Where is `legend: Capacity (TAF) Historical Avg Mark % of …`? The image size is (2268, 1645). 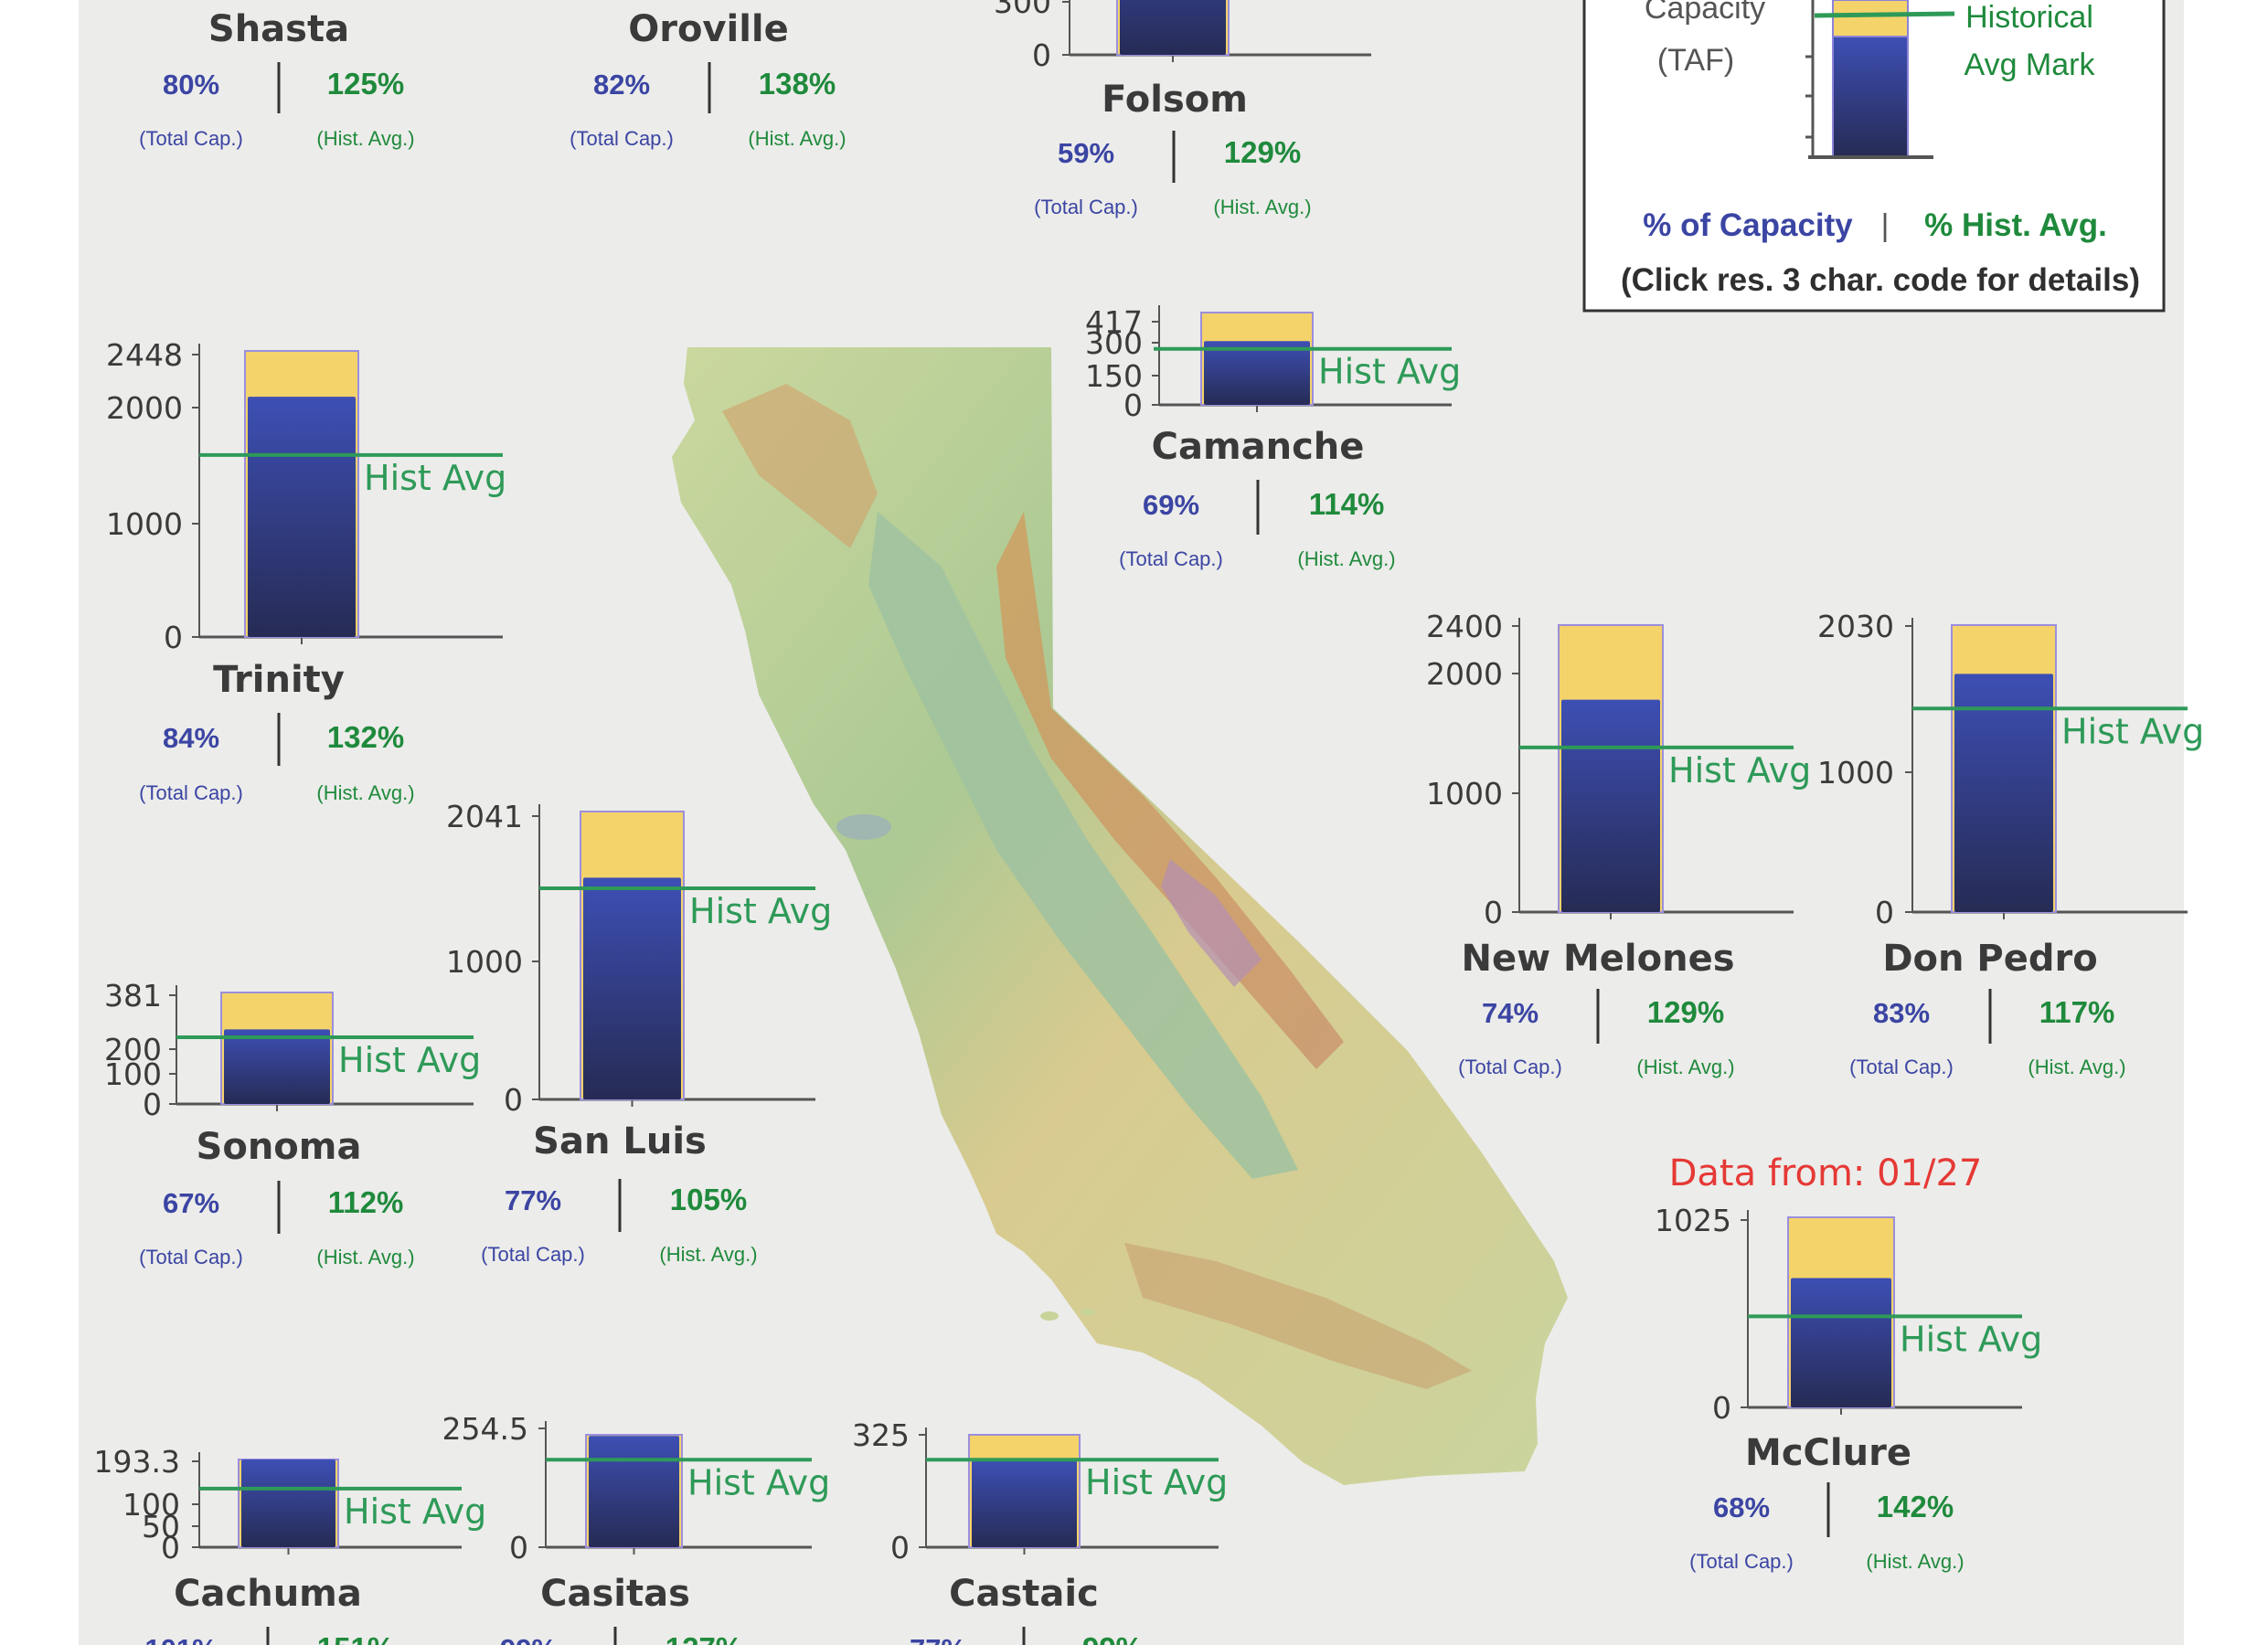
legend: Capacity (TAF) Historical Avg Mark % of … is located at coordinates (1874, 156).